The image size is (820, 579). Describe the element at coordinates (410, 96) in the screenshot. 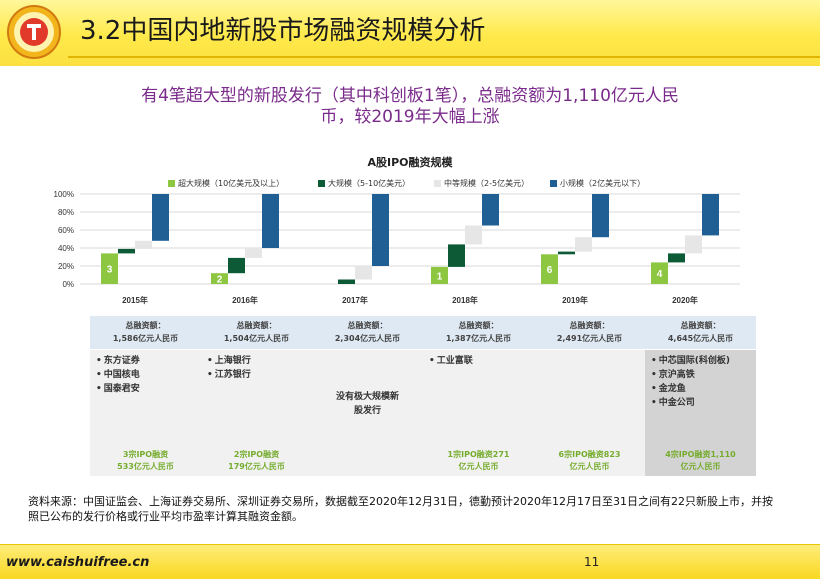

I see `subtitle-line-1: 有4笔超大型的新股发行（其中科创板1笔），总融资额为1,110亿元人民` at that location.